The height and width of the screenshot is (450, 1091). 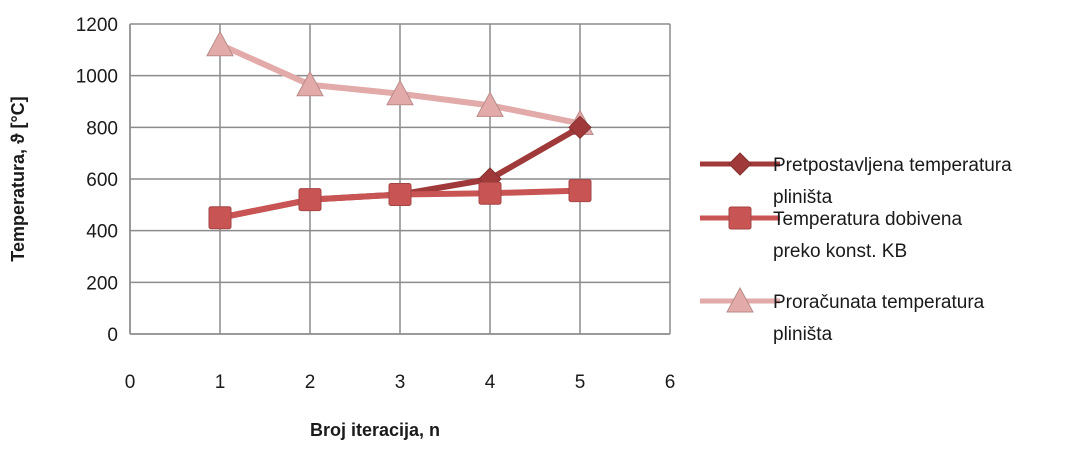 I want to click on y-tick-label-5: 1000, so click(x=97, y=77).